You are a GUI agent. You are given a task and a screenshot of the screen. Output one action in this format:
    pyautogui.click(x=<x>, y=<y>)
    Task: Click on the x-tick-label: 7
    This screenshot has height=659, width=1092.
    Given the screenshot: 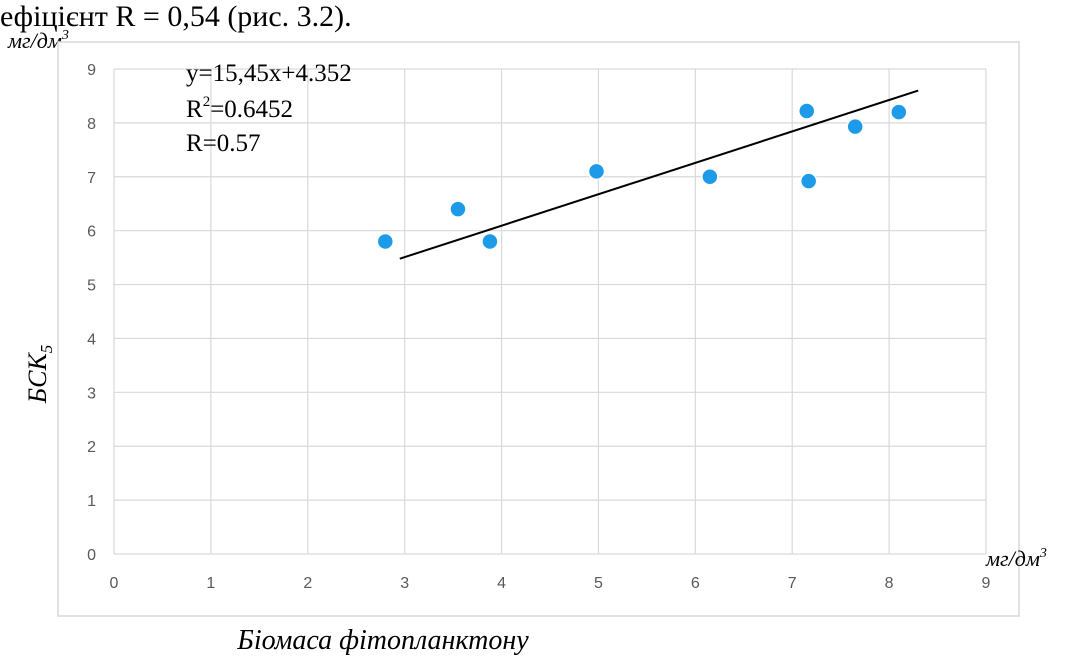 What is the action you would take?
    pyautogui.click(x=792, y=583)
    